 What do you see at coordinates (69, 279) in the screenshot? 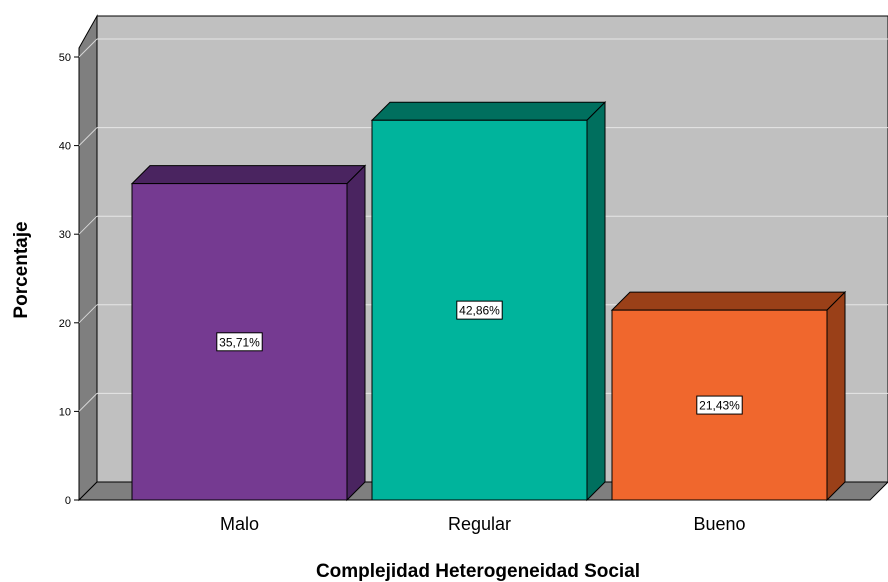
I see `y-axis-ticks: 0 10 20 30 40 50` at bounding box center [69, 279].